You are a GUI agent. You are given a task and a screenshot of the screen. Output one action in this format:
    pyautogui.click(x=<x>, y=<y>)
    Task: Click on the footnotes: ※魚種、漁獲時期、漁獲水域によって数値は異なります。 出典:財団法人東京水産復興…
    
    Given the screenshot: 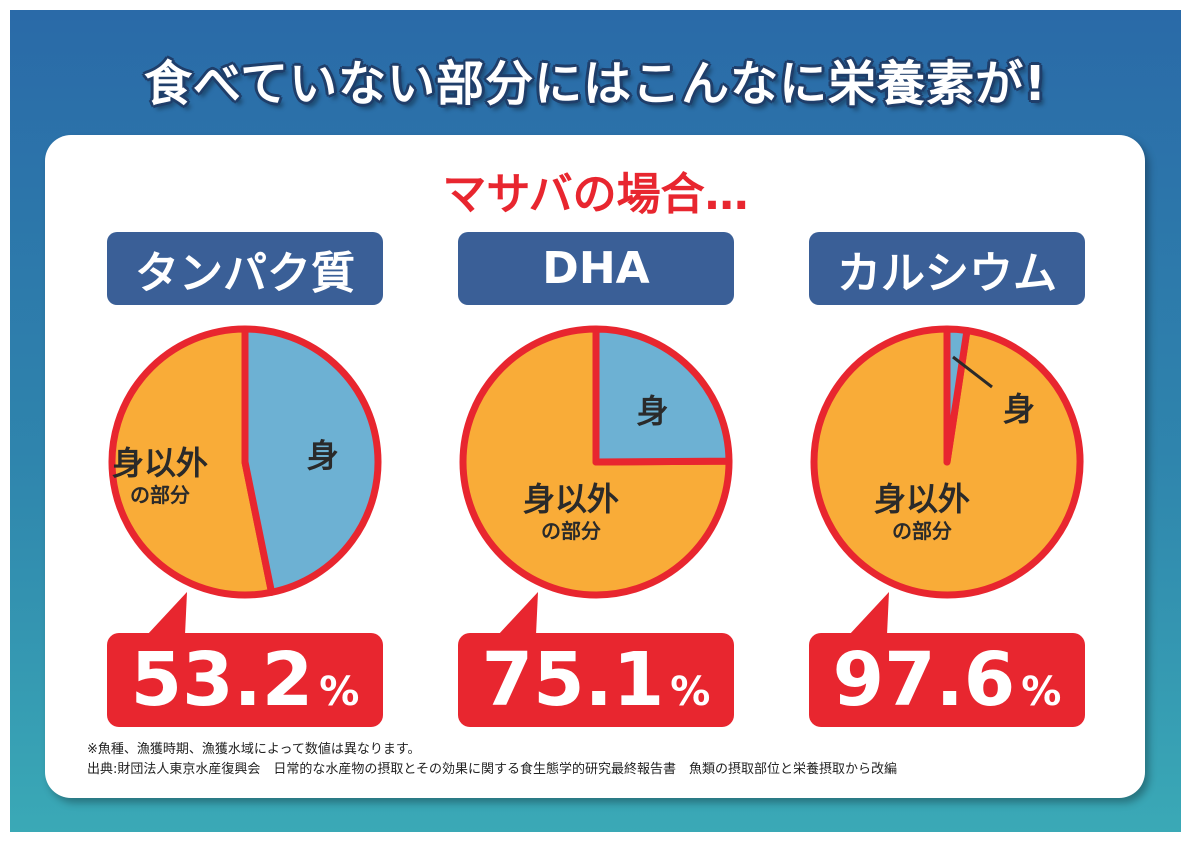 What is the action you would take?
    pyautogui.click(x=492, y=760)
    